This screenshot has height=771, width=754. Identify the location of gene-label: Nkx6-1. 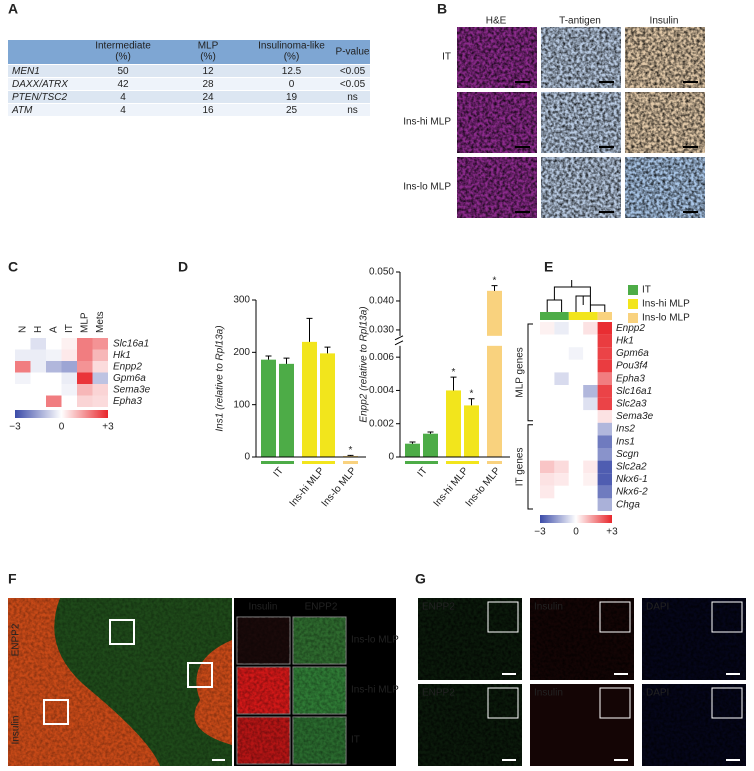
(632, 479).